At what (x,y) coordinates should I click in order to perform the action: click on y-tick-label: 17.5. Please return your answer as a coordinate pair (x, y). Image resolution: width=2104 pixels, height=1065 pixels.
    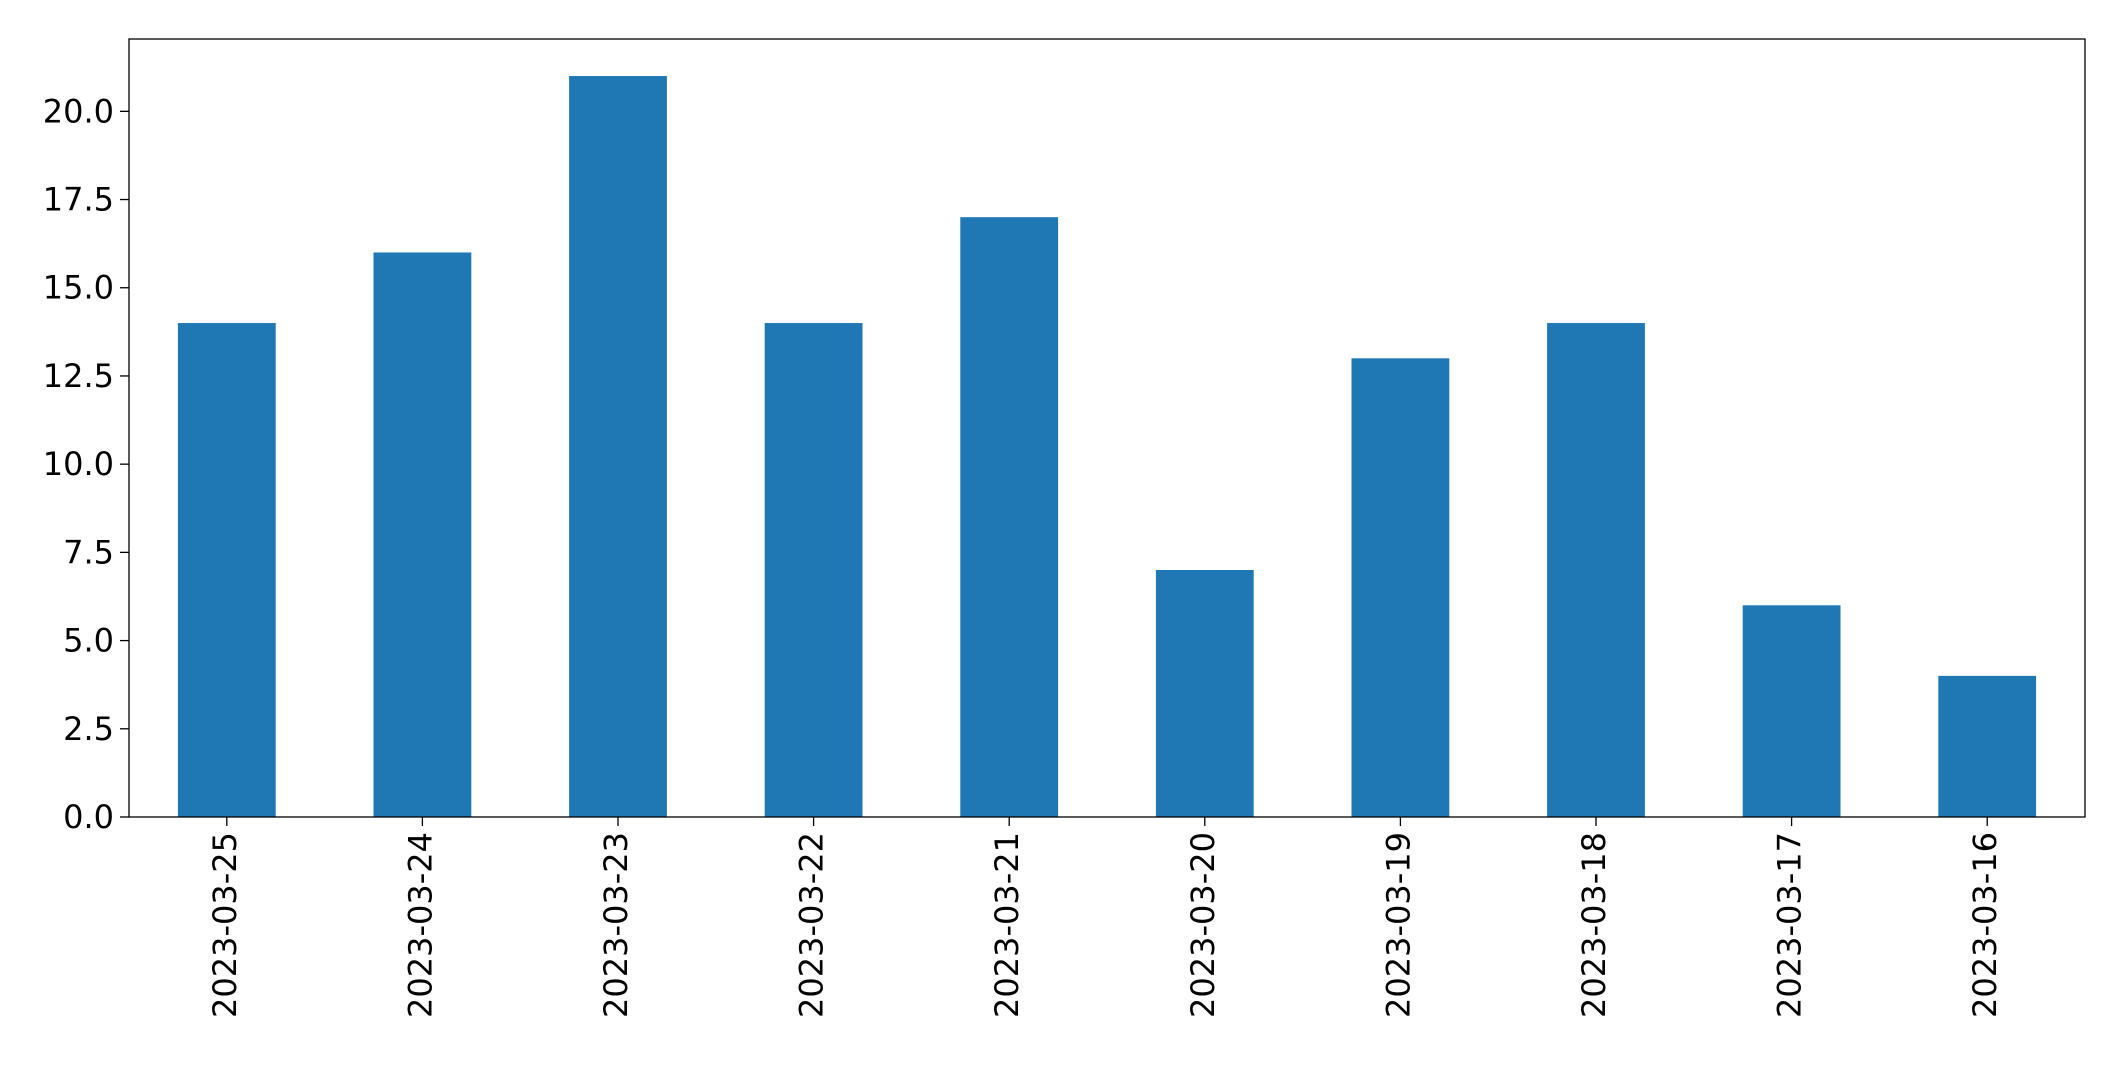
    Looking at the image, I should click on (78, 200).